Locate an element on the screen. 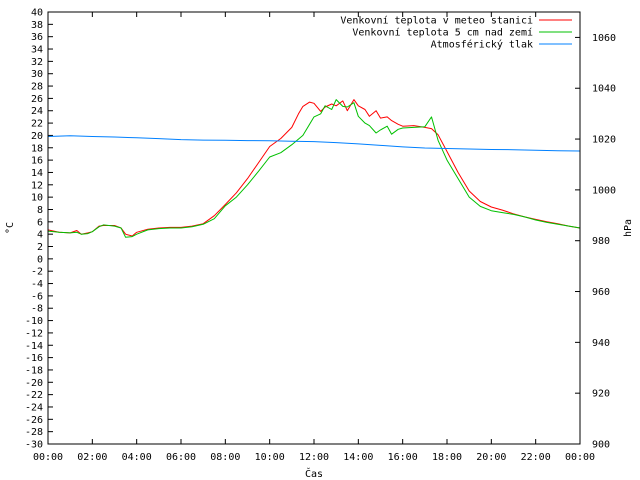  y-tick-label: -12 is located at coordinates (34, 333).